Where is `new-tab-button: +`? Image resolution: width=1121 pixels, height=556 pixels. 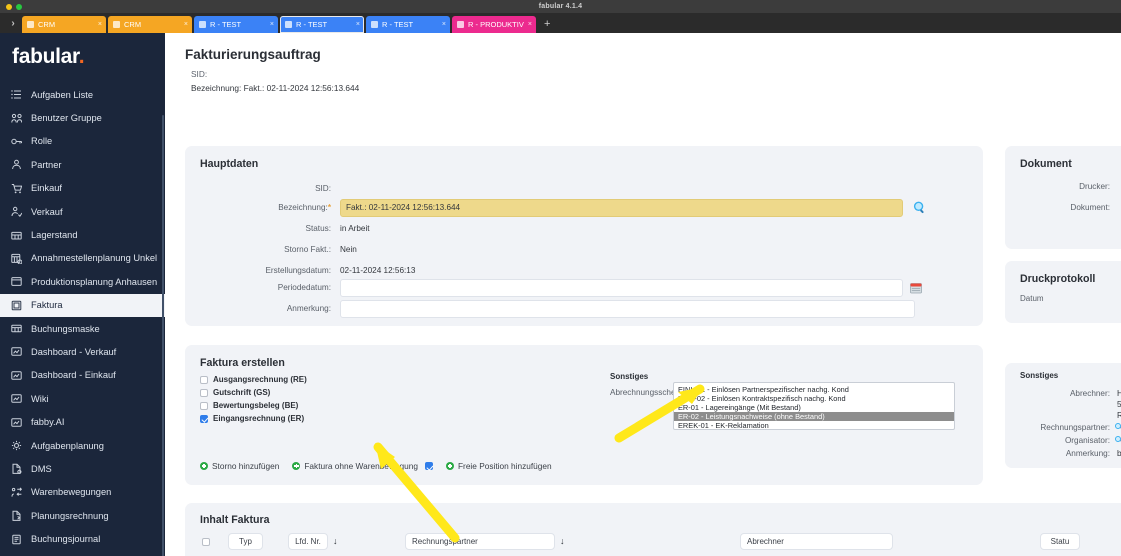
new-tab-button: + is located at coordinates (547, 24).